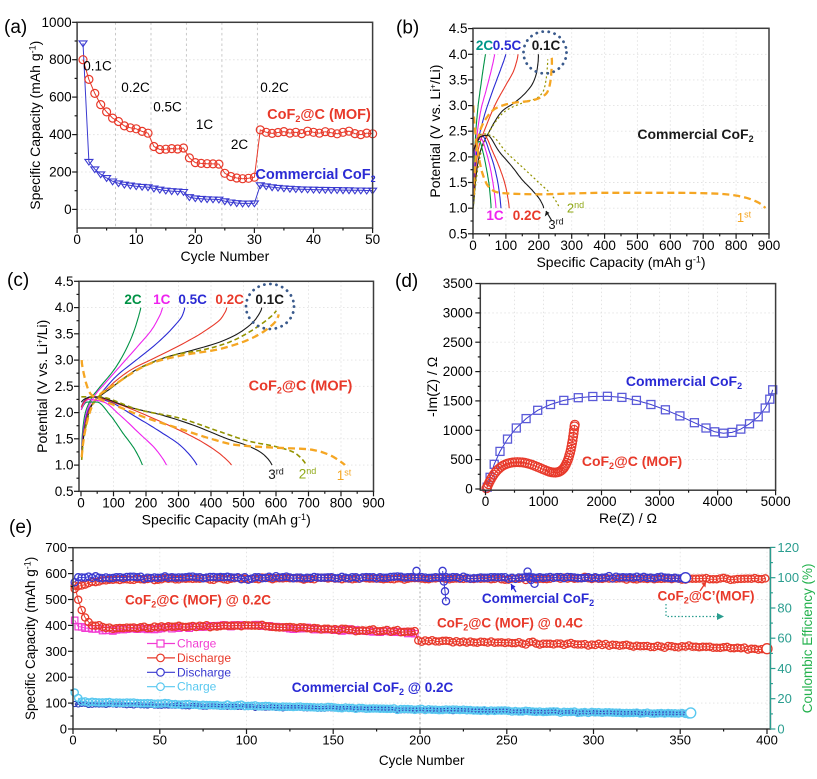 The image size is (817, 779). I want to click on svg-text: 30, so click(254, 239).